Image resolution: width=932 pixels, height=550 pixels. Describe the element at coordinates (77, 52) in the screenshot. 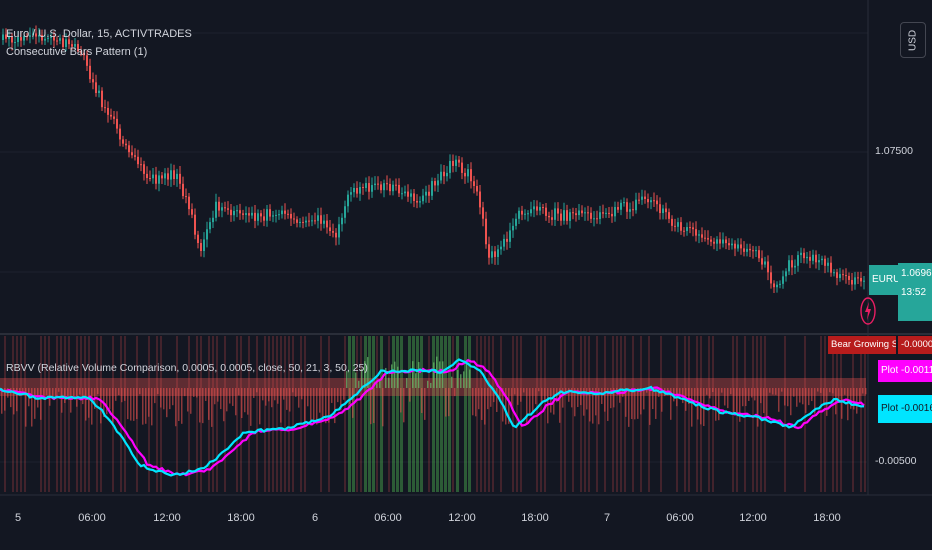

I see `indicator-title: Consecutive Bars Pattern (1)` at that location.